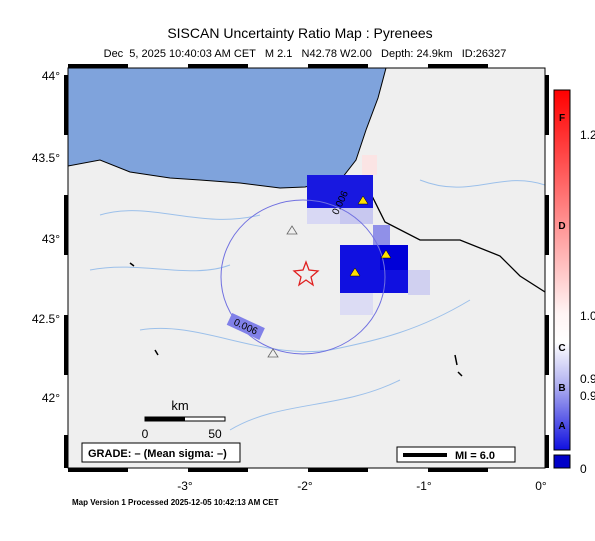 The width and height of the screenshot is (595, 541). I want to click on scale-start: 0, so click(145, 434).